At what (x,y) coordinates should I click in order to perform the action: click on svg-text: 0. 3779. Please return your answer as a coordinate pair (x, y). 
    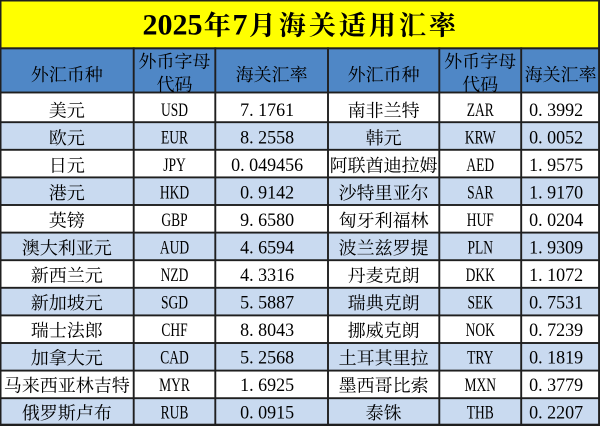
    Looking at the image, I should click on (556, 385).